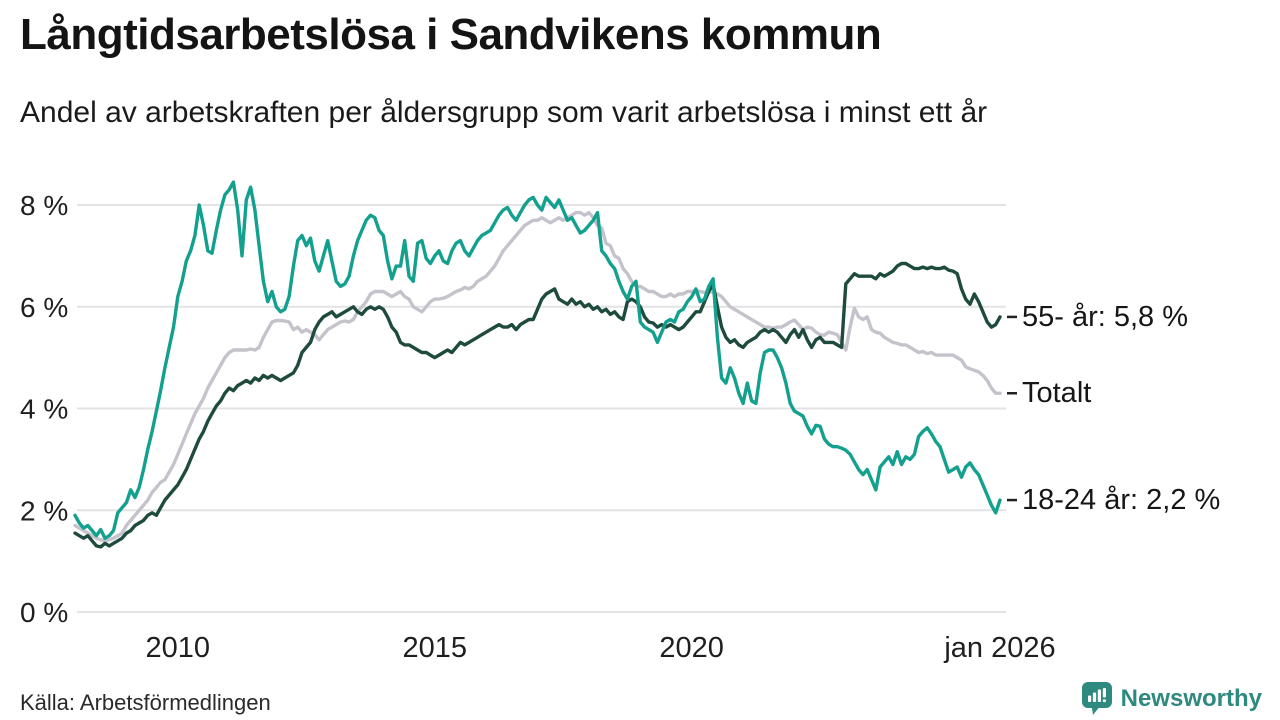  Describe the element at coordinates (44, 612) in the screenshot. I see `y-axis-label: 0 %` at that location.